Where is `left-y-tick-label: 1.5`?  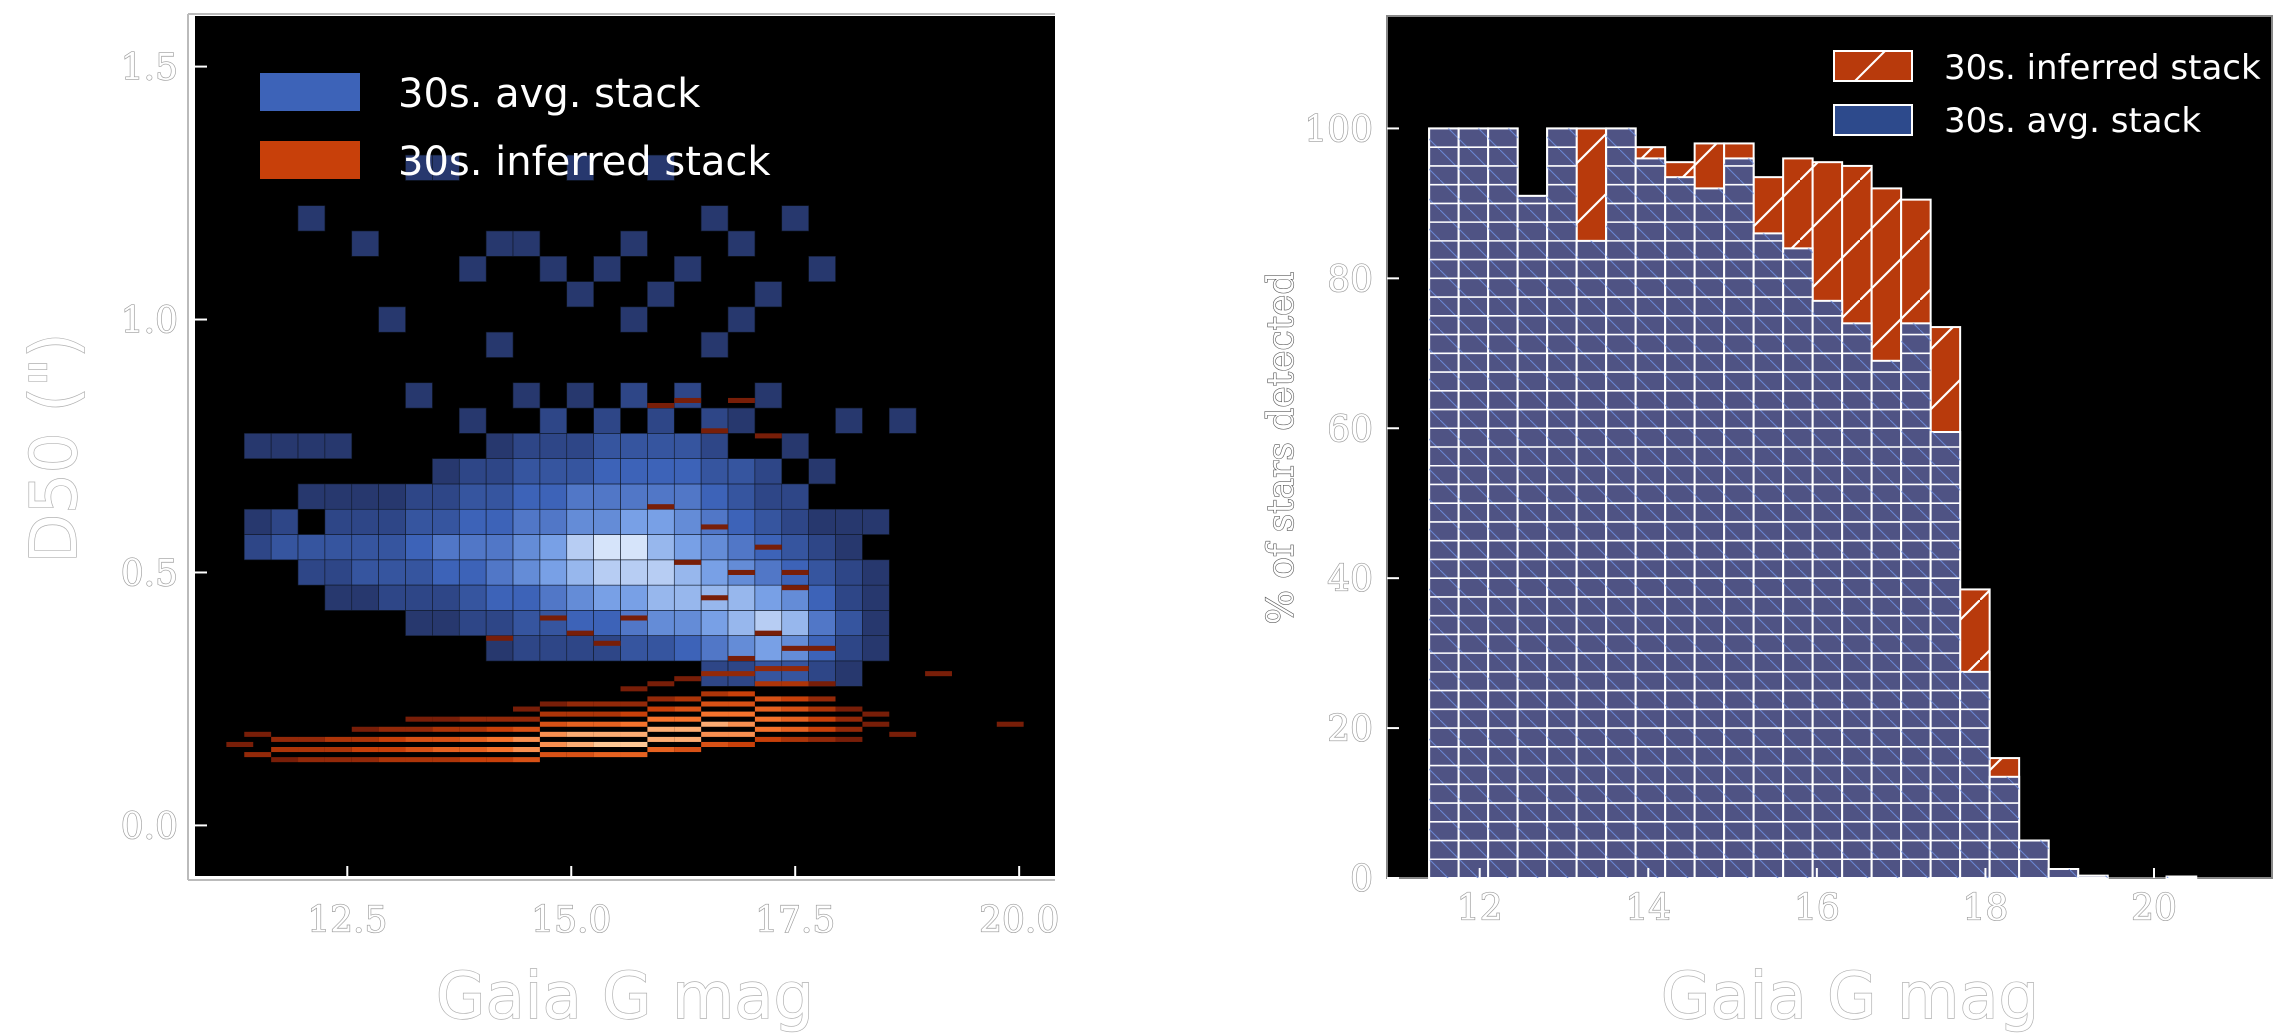
left-y-tick-label: 1.5 is located at coordinates (149, 68).